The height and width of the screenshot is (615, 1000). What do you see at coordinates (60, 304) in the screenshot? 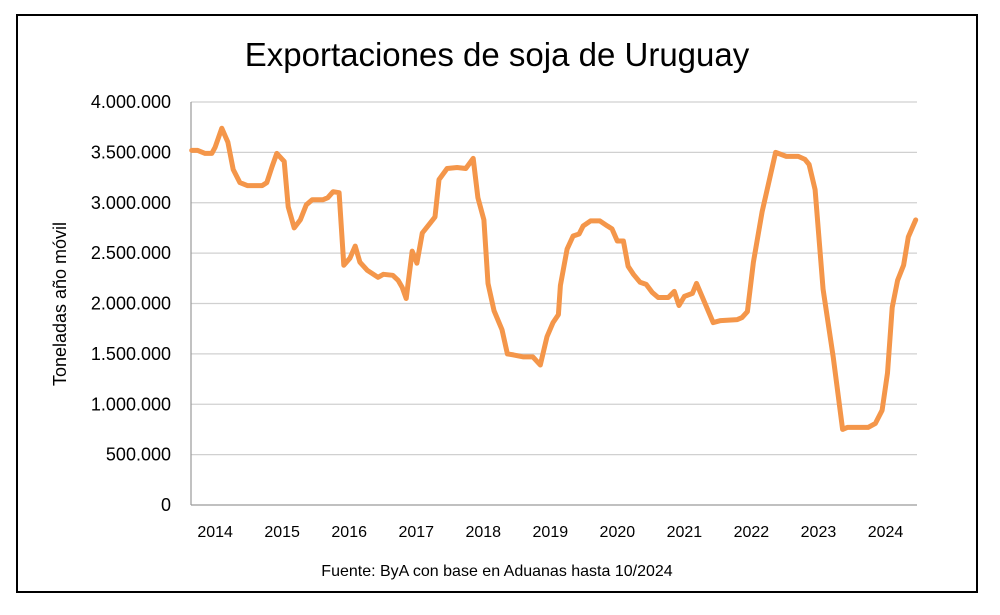
I see `y-axis-label: Toneladas año móvil` at bounding box center [60, 304].